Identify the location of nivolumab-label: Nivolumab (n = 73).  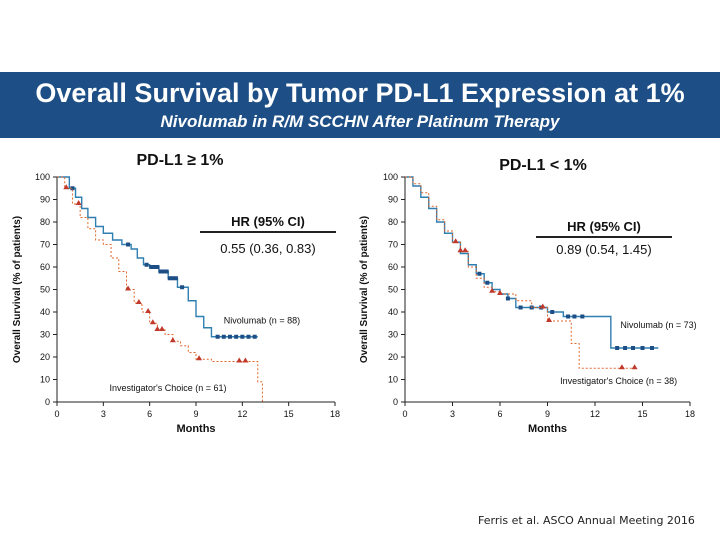
(658, 325).